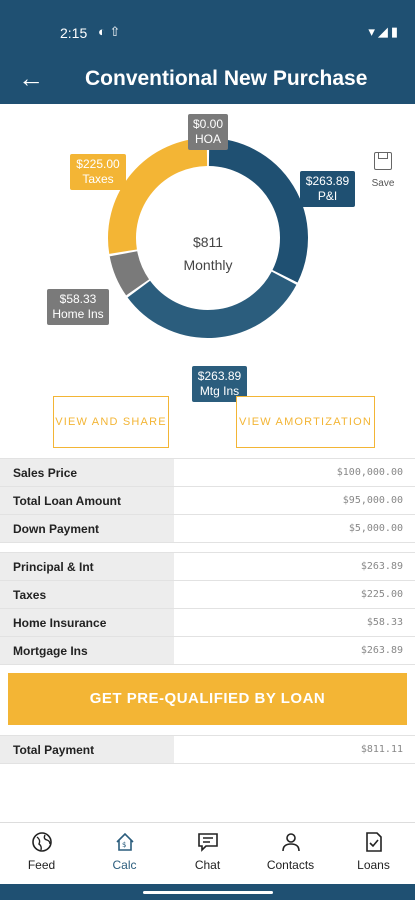  I want to click on status-system-icons: ▾◢▮, so click(384, 31).